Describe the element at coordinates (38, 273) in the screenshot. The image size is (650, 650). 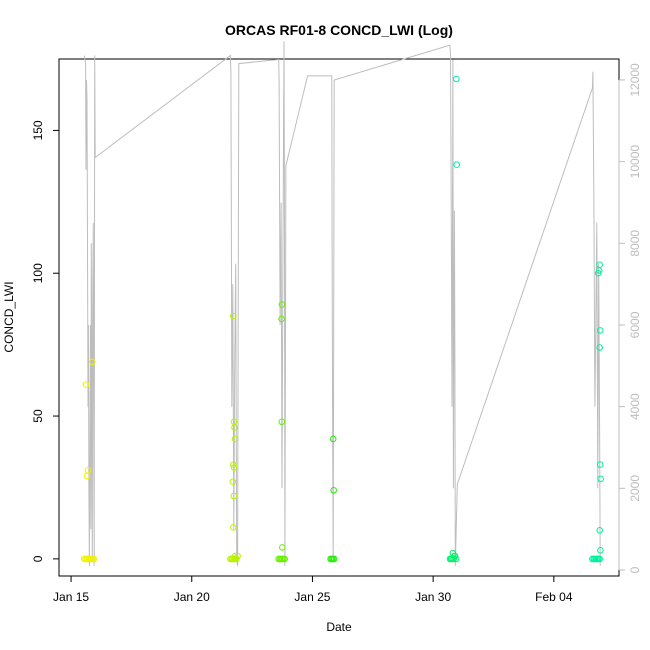
I see `y-tick-label: 100` at that location.